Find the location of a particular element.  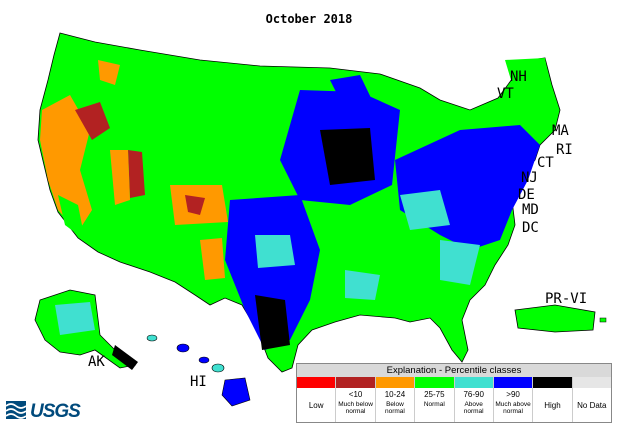

legend-range: 76-90 is located at coordinates (473, 394).